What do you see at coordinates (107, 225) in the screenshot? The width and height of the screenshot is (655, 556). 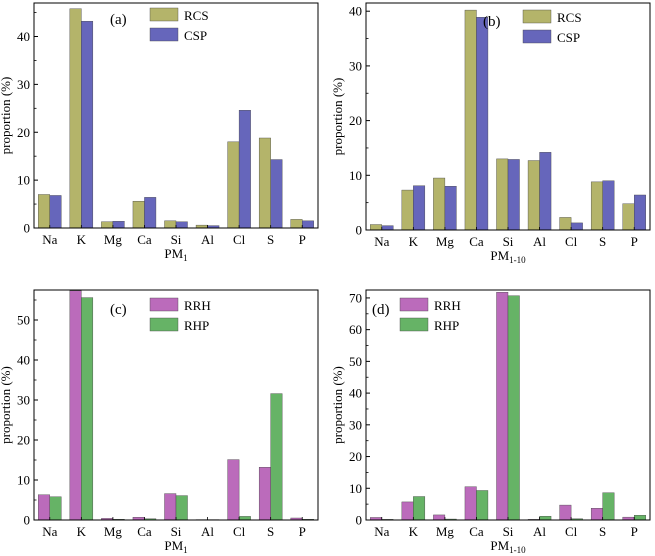 I see `bar-rcs-mg` at bounding box center [107, 225].